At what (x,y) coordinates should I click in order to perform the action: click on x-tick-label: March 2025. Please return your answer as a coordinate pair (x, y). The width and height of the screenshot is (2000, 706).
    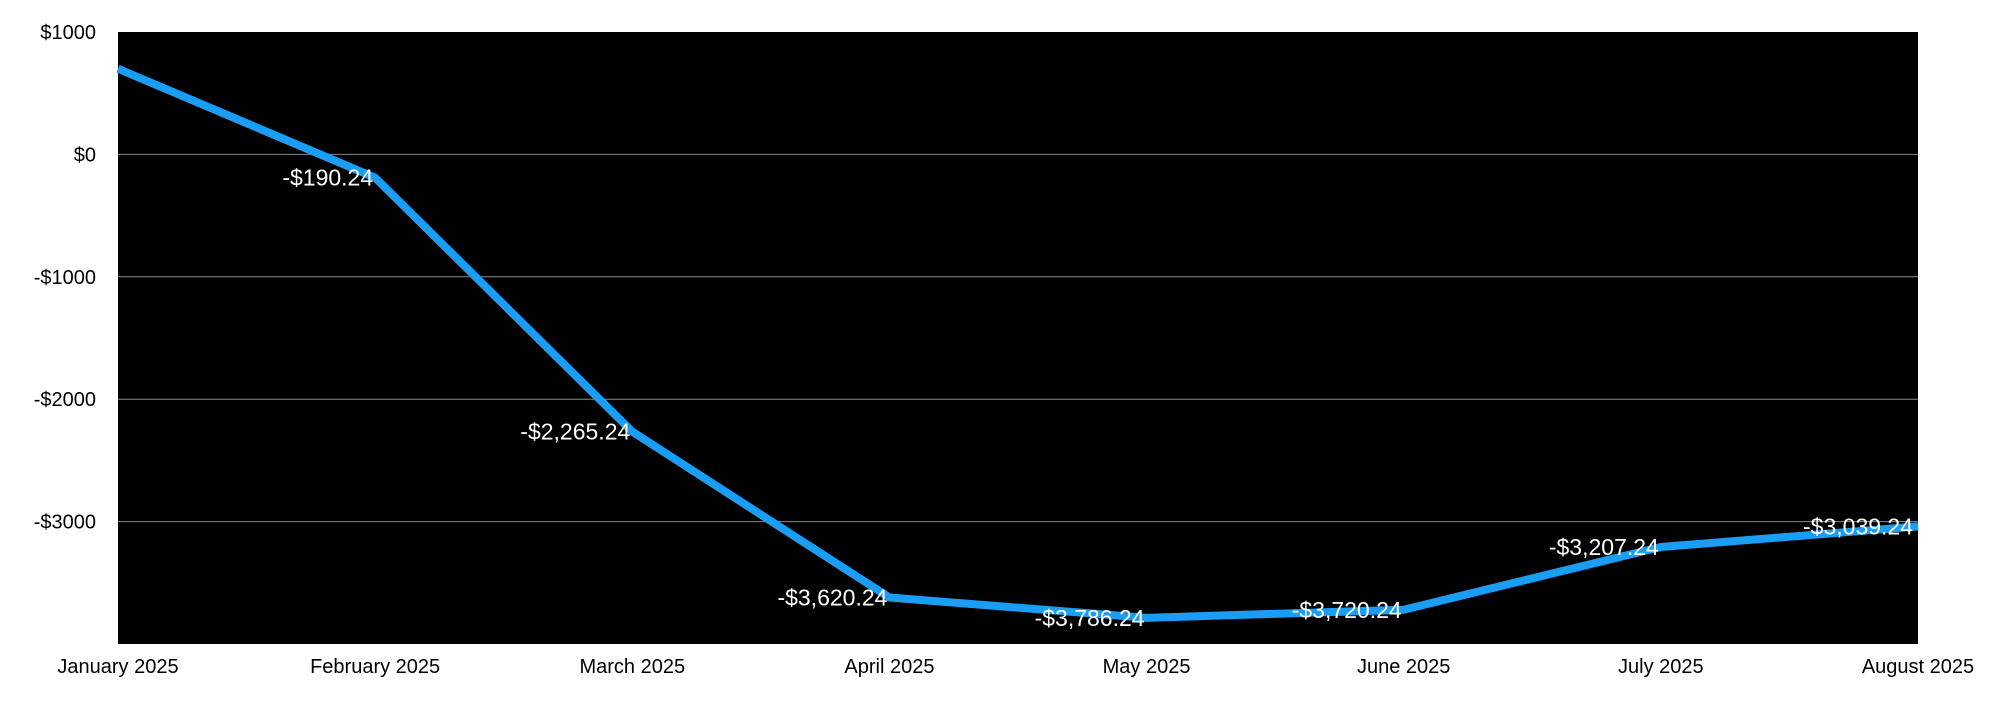
    Looking at the image, I should click on (632, 667).